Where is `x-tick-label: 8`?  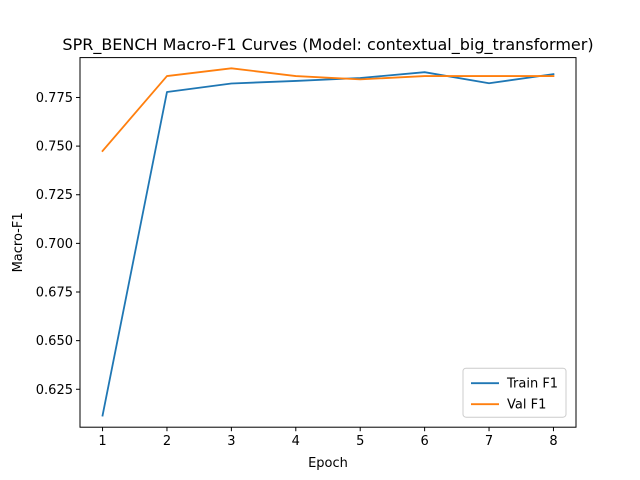
x-tick-label: 8 is located at coordinates (553, 441).